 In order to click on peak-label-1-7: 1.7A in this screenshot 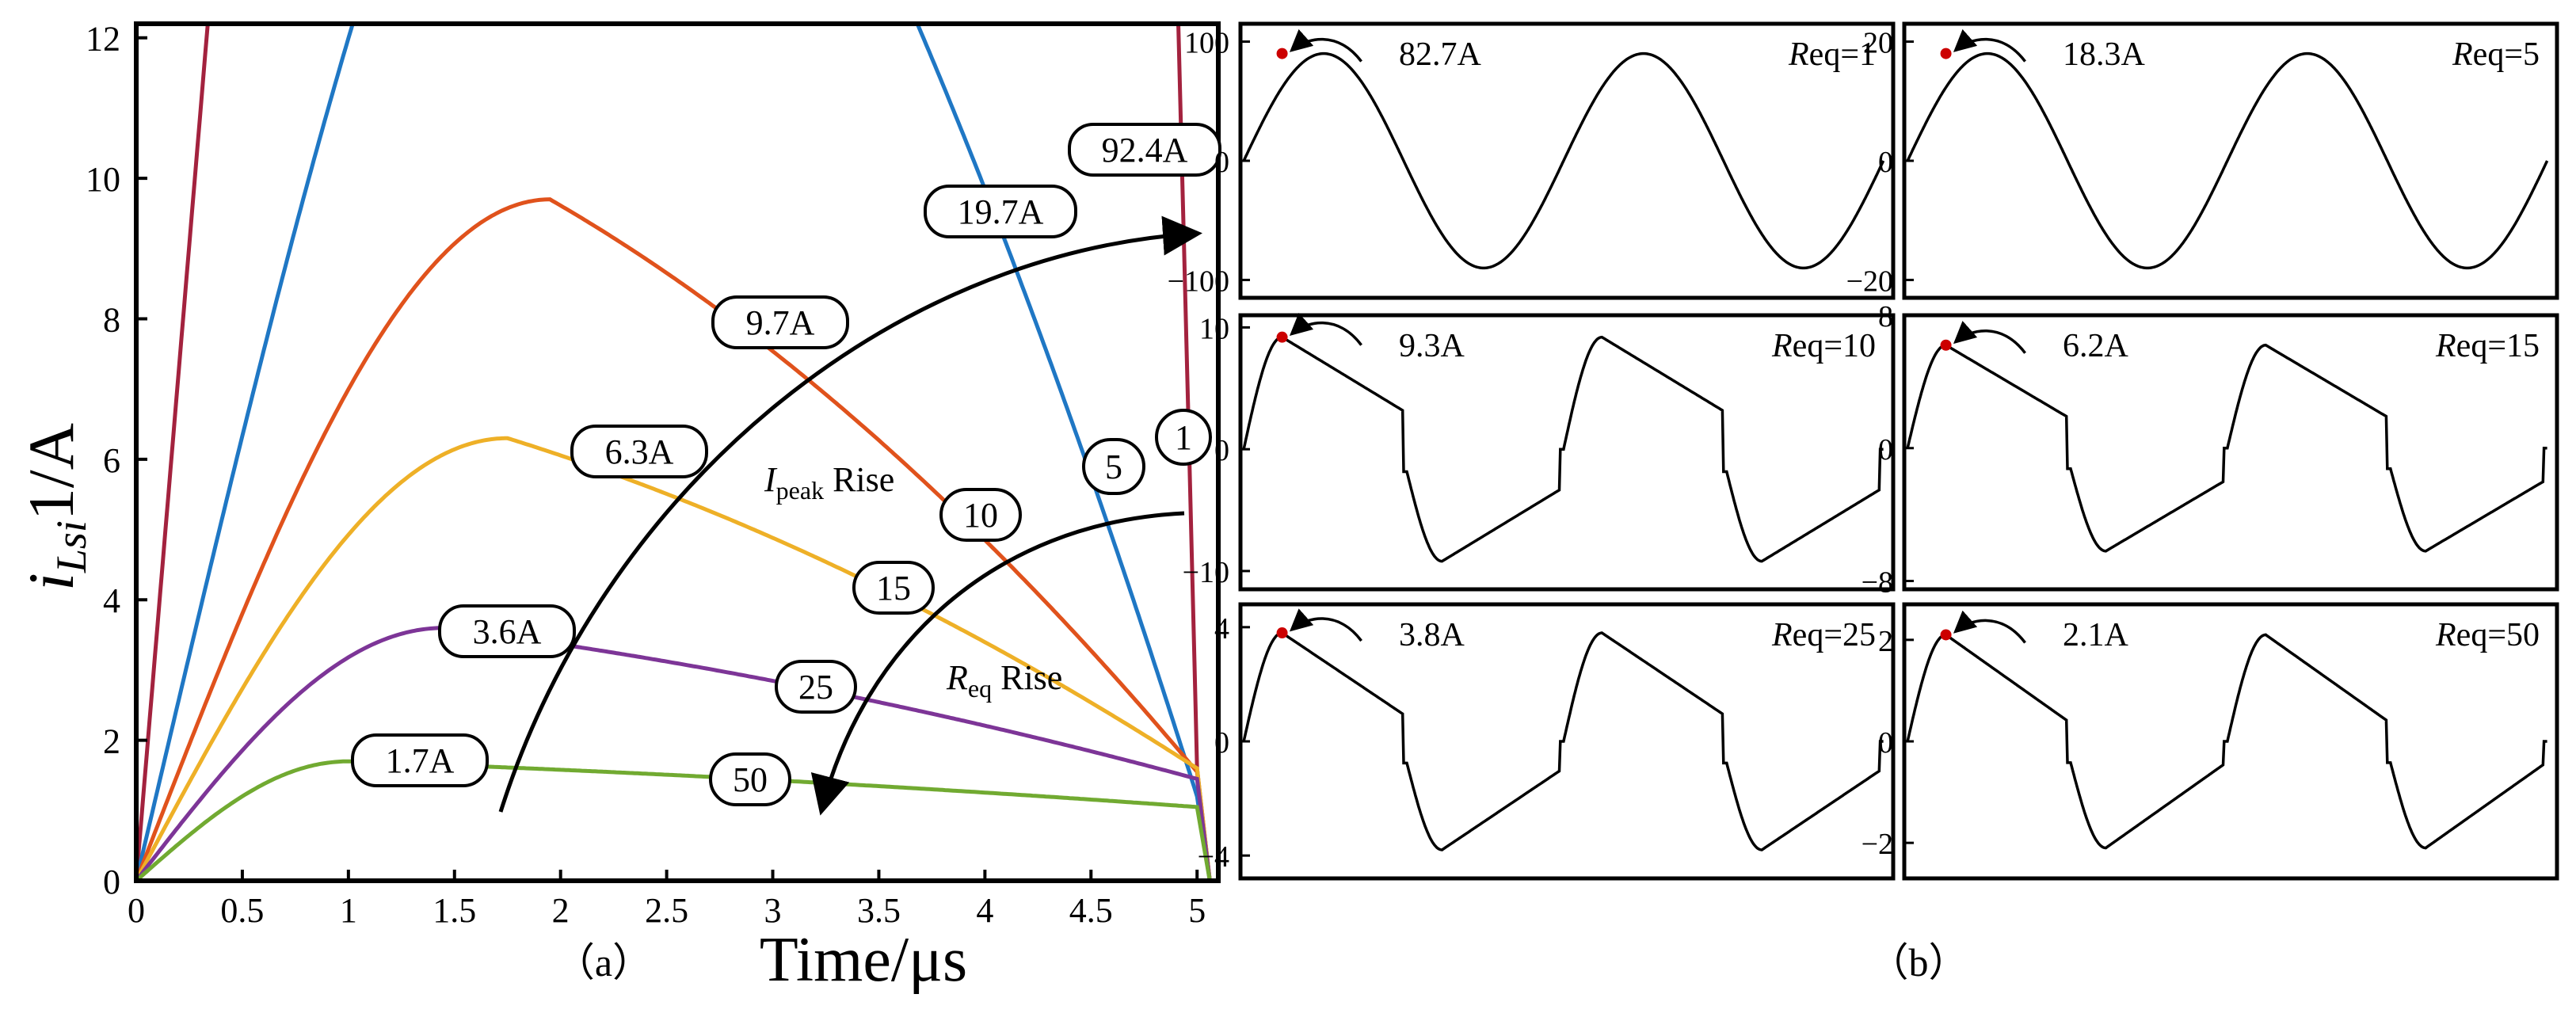, I will do `click(420, 760)`.